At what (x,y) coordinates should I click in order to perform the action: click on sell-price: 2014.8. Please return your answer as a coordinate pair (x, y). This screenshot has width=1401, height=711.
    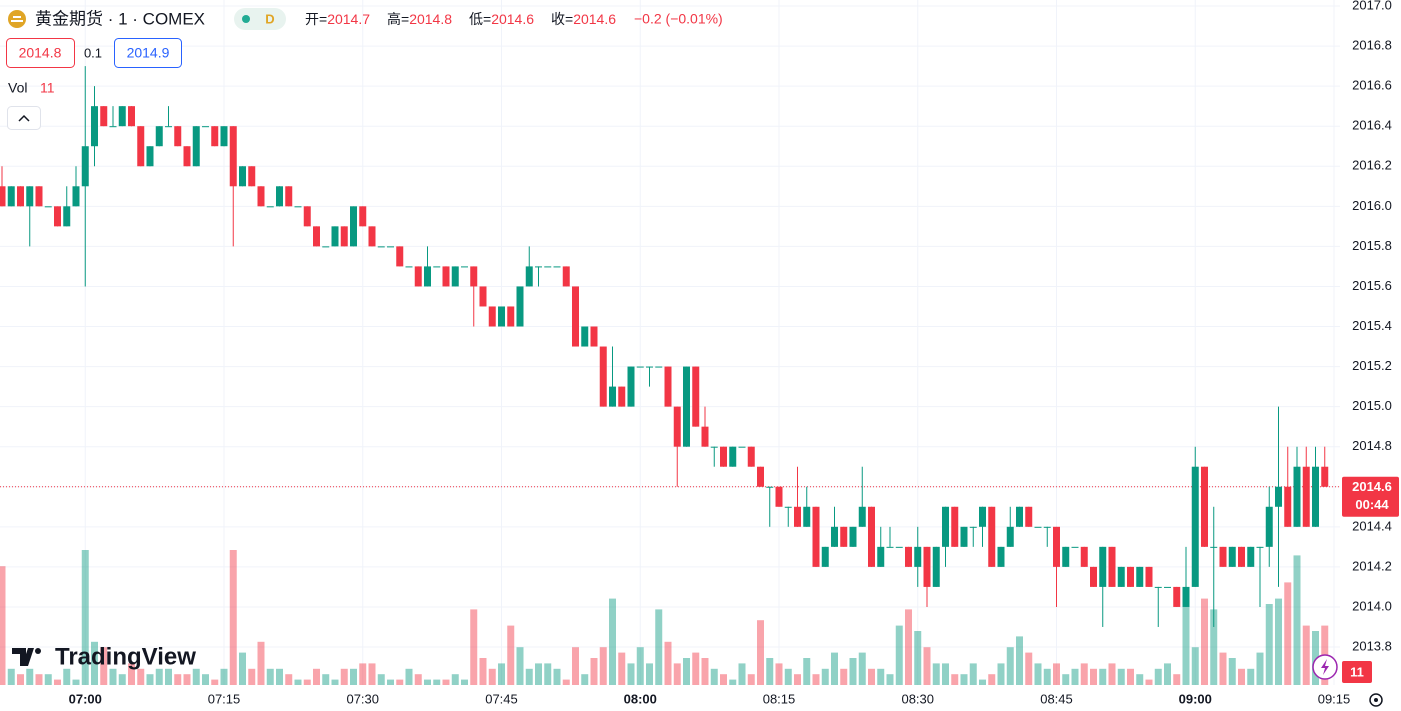
    Looking at the image, I should click on (40, 53).